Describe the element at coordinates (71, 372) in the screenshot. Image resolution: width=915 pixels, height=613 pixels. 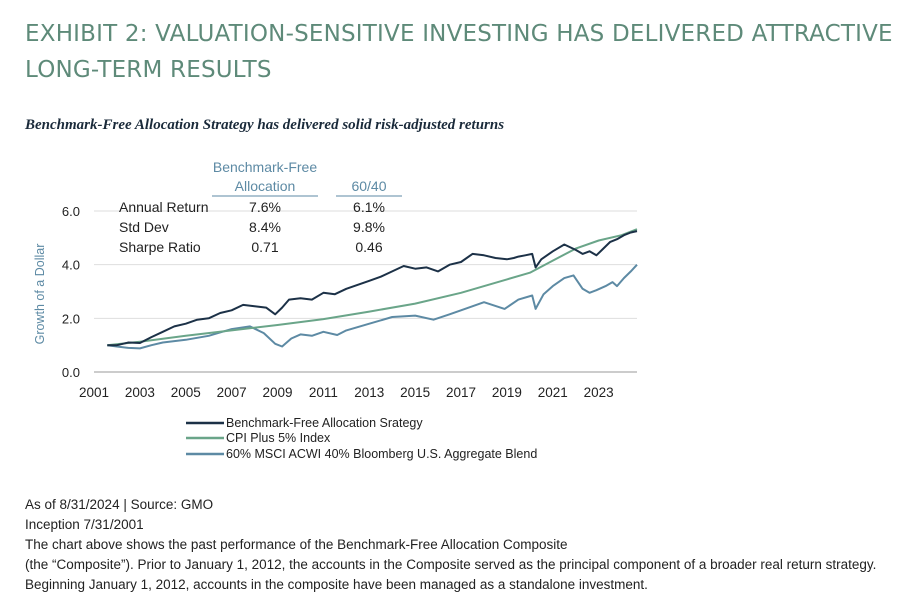
I see `y-tick-label: 0.0` at that location.